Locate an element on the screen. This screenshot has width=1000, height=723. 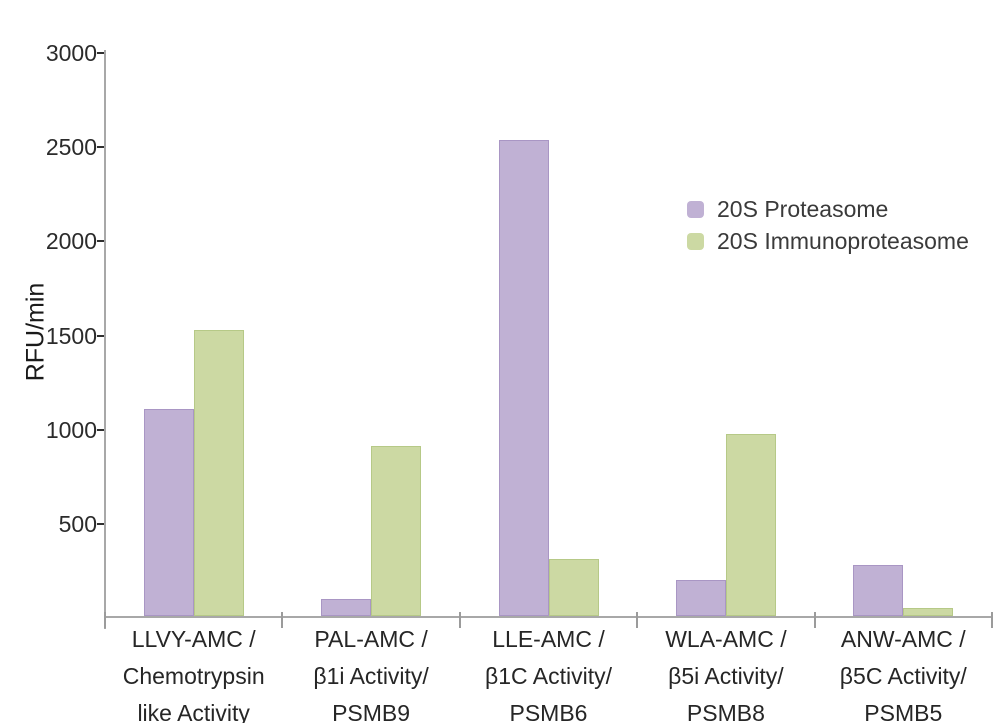
bar-immunoproteasome-cat4 is located at coordinates (750, 525).